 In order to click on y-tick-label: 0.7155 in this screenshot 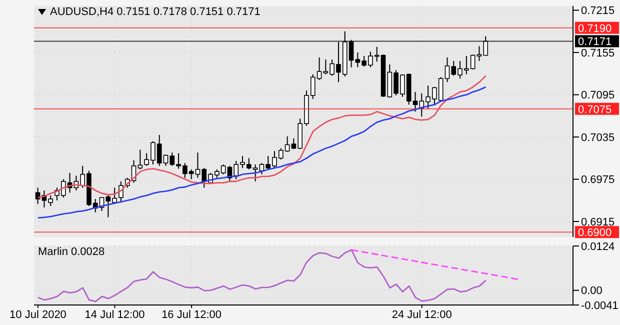, I will do `click(598, 53)`.